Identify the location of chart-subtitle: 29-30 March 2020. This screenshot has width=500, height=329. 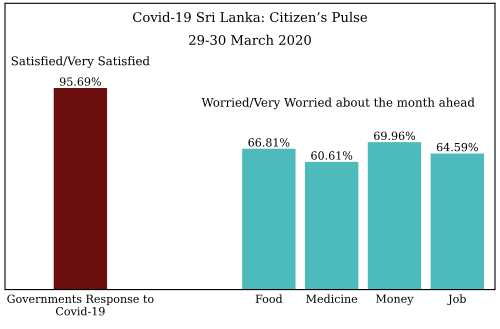
(250, 39).